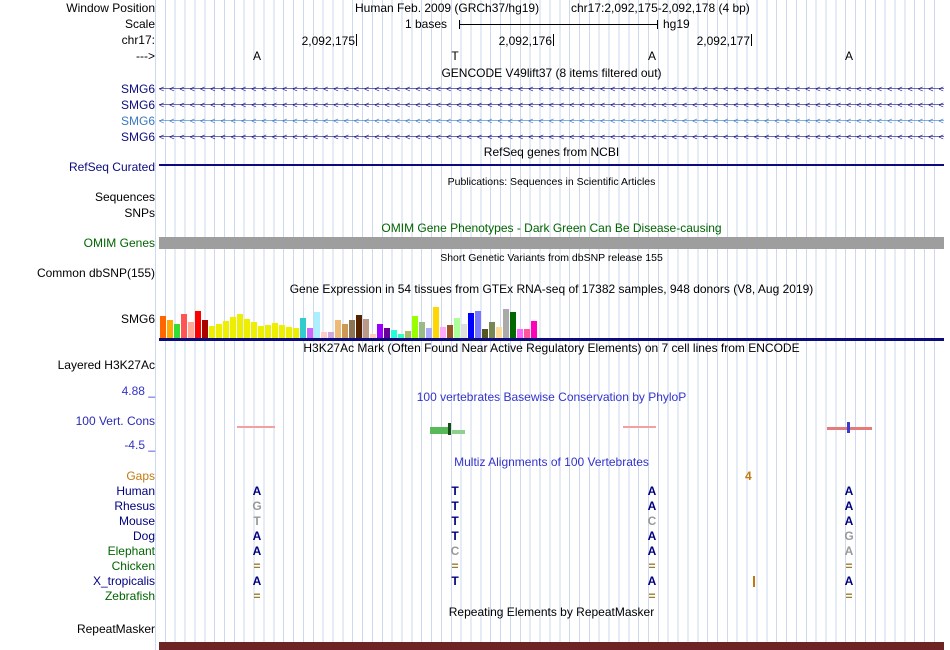 The width and height of the screenshot is (950, 650). I want to click on conservation-track-label: 100 Vert. Cons, so click(115, 421).